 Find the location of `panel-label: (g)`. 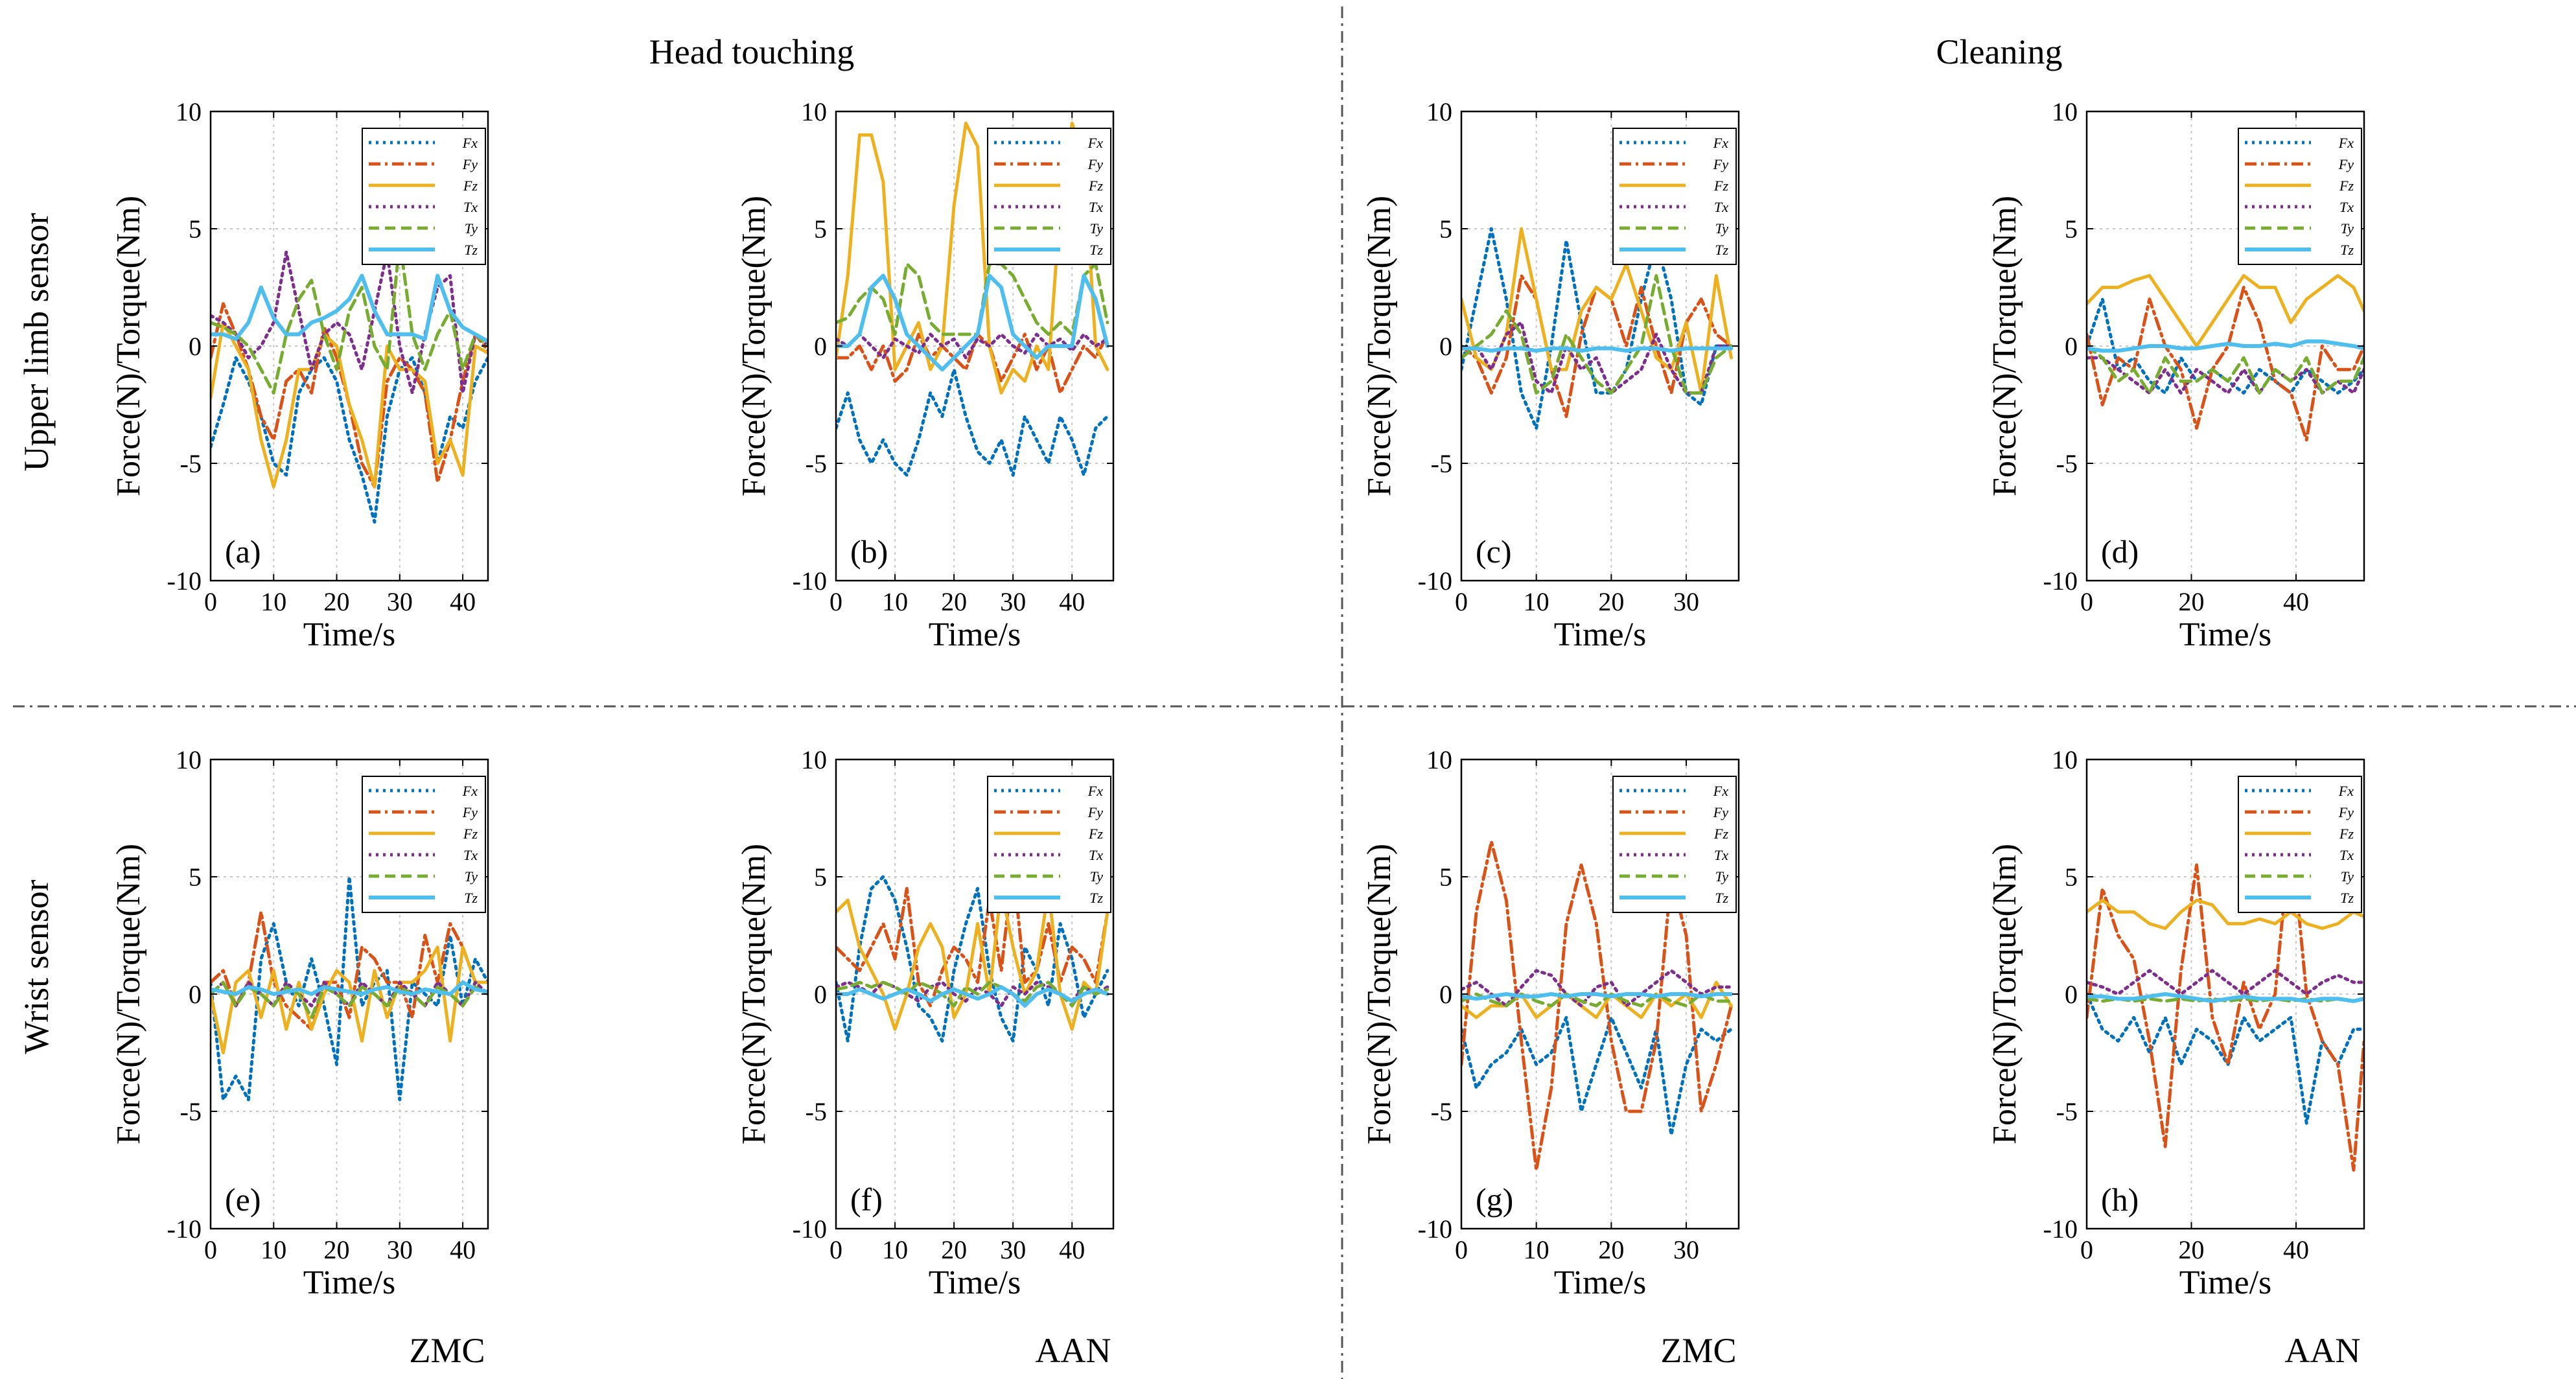

panel-label: (g) is located at coordinates (1494, 1199).